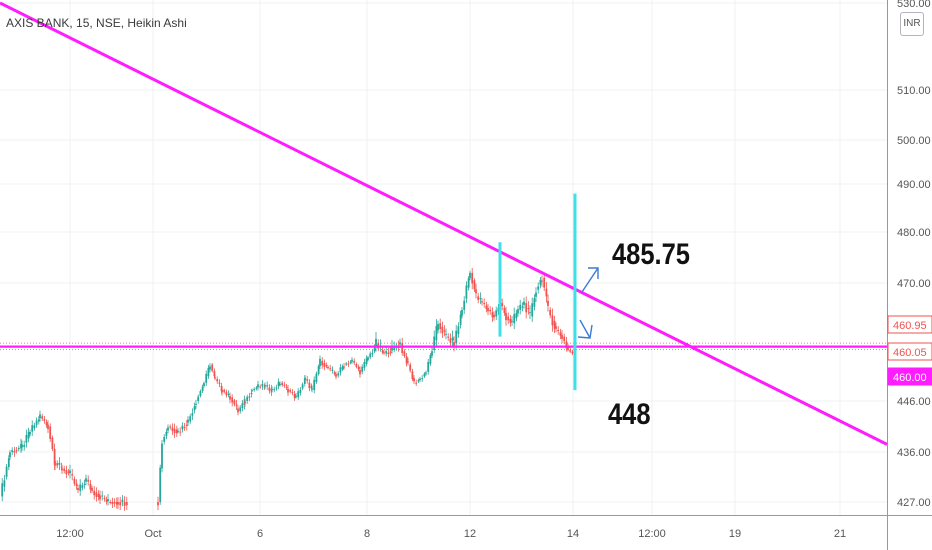 Image resolution: width=932 pixels, height=550 pixels. What do you see at coordinates (914, 402) in the screenshot?
I see `y-tick-label: 446.00` at bounding box center [914, 402].